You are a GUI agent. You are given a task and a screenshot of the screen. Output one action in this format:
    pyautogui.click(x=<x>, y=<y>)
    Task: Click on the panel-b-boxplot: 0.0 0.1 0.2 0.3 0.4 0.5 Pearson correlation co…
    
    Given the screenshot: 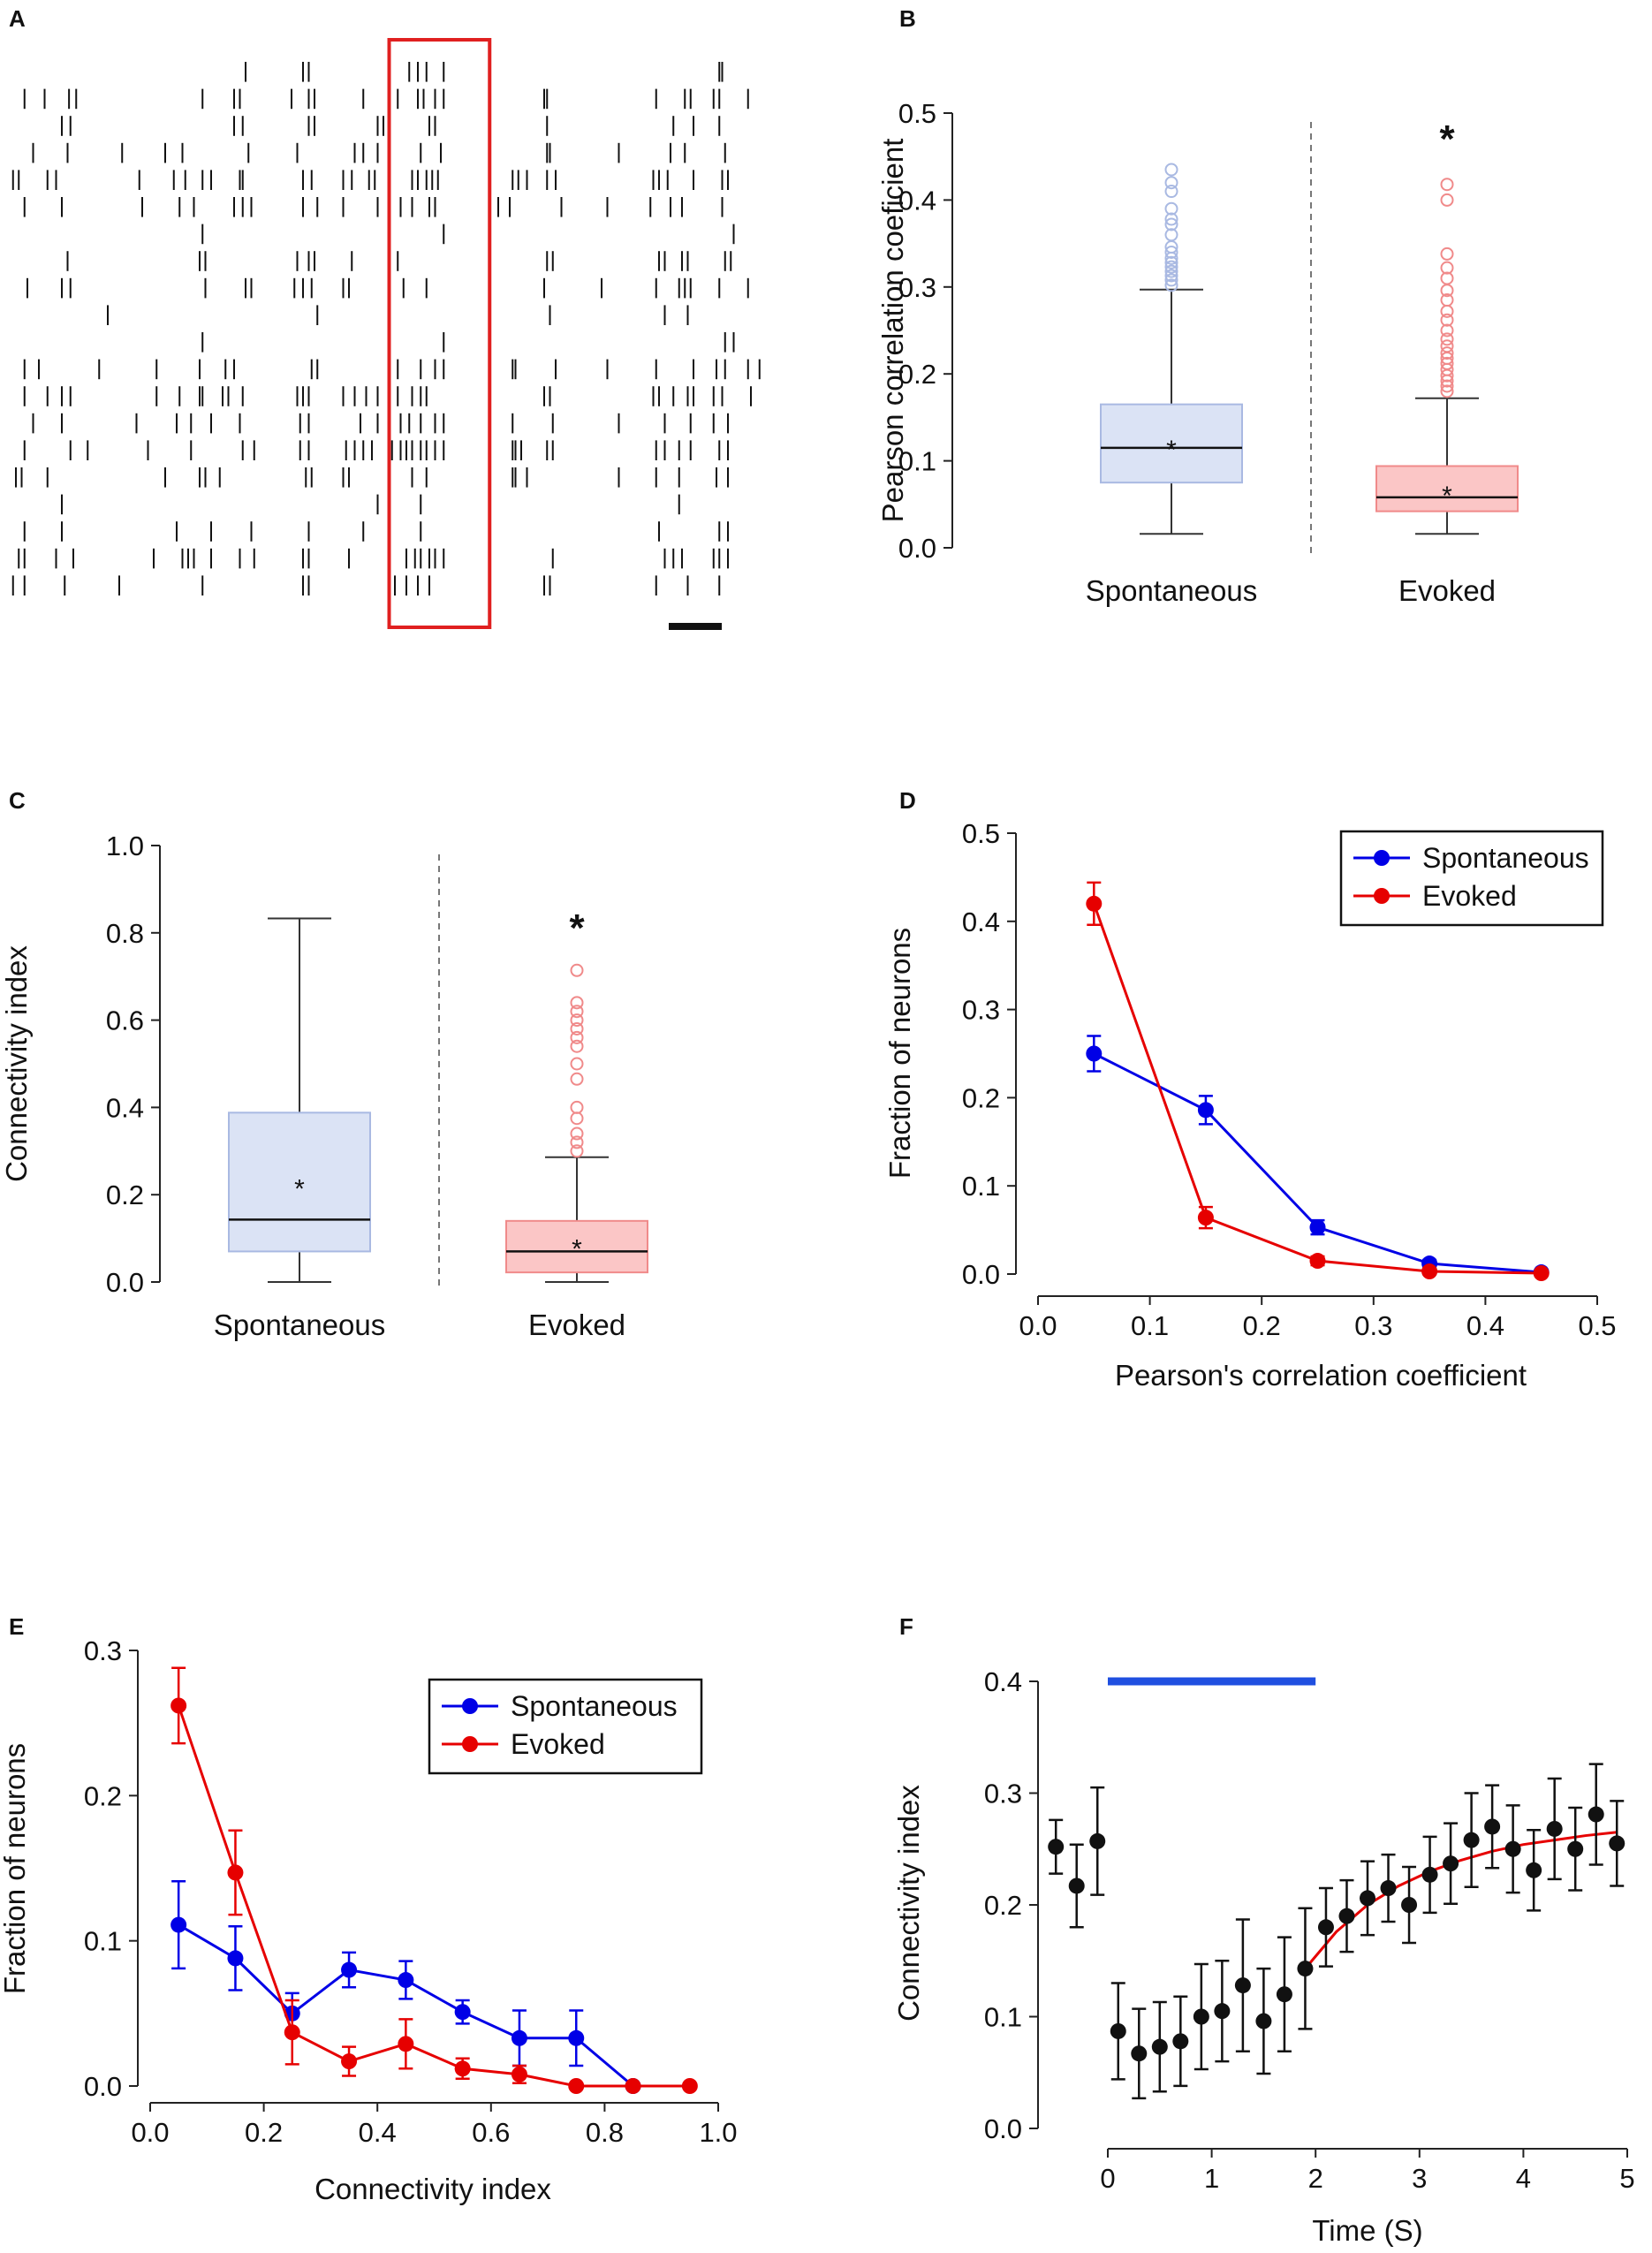 What is the action you would take?
    pyautogui.click(x=1197, y=352)
    